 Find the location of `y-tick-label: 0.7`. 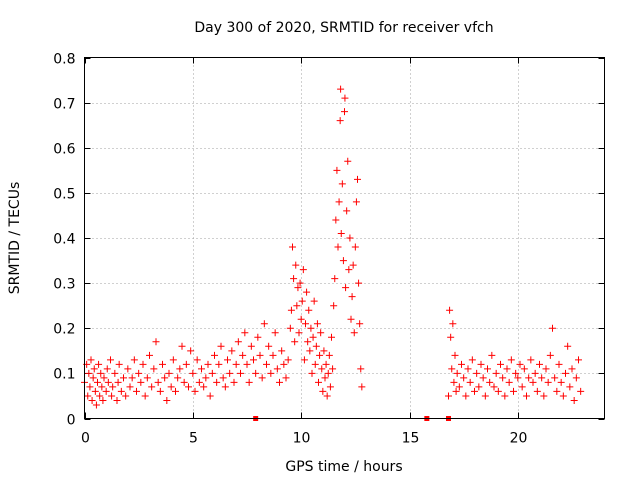

y-tick-label: 0.7 is located at coordinates (64, 105).